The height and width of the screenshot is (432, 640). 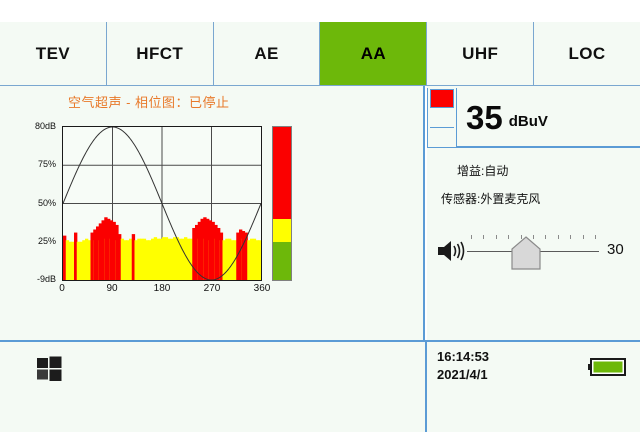 I want to click on y-tick-label: 50%, so click(x=46, y=202).